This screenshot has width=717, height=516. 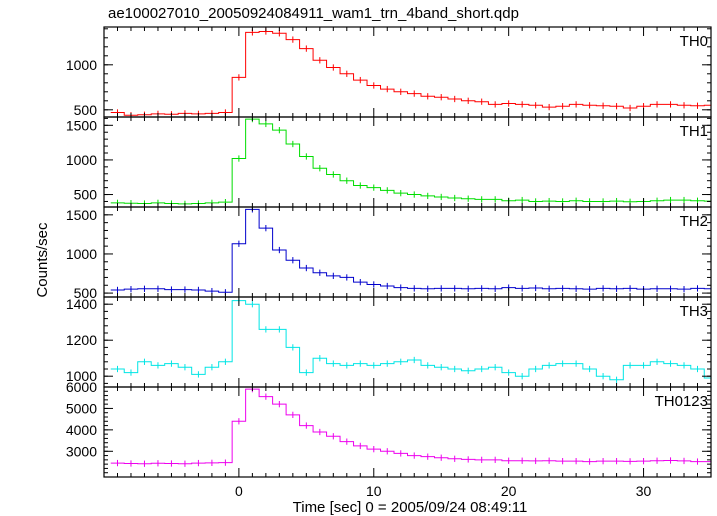 I want to click on series-th2, so click(x=410, y=251).